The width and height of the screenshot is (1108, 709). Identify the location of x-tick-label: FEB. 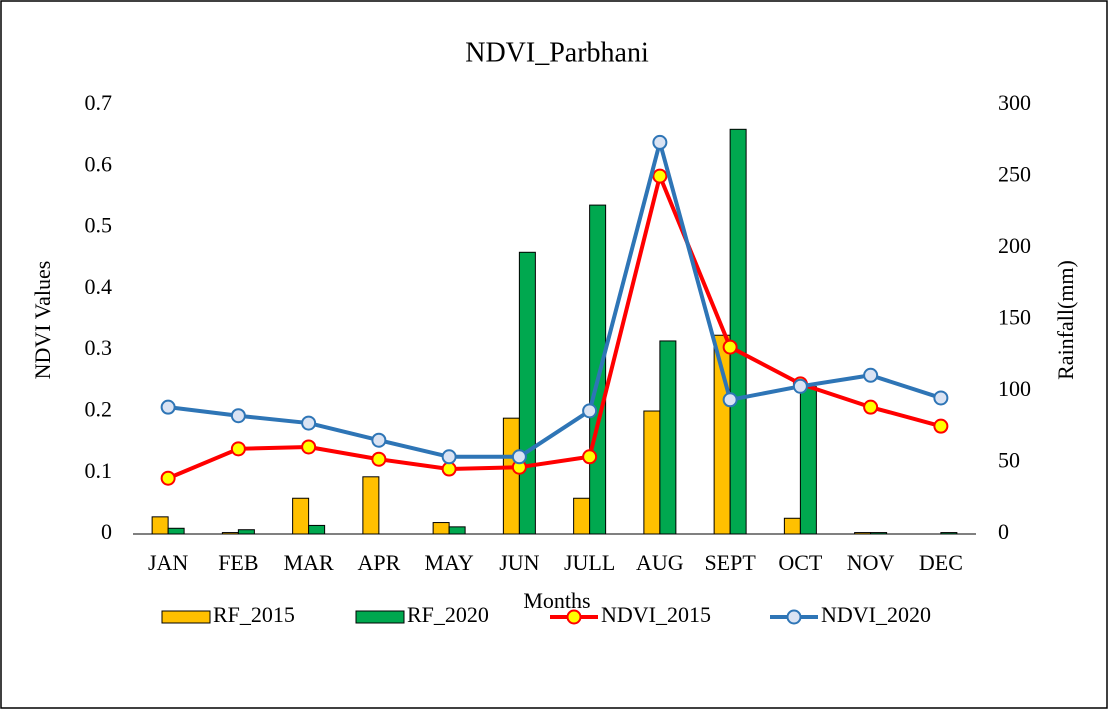
(238, 562).